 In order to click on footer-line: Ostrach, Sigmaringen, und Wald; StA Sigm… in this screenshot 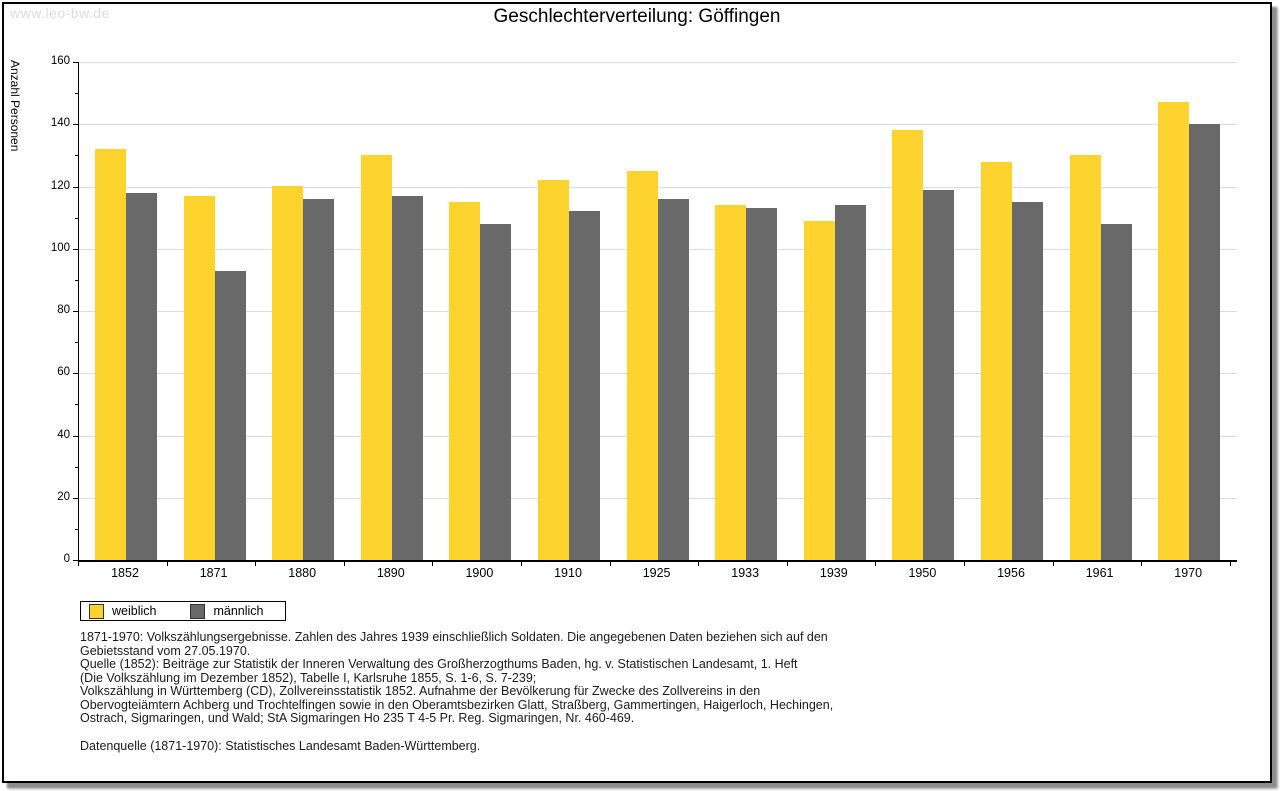, I will do `click(357, 718)`.